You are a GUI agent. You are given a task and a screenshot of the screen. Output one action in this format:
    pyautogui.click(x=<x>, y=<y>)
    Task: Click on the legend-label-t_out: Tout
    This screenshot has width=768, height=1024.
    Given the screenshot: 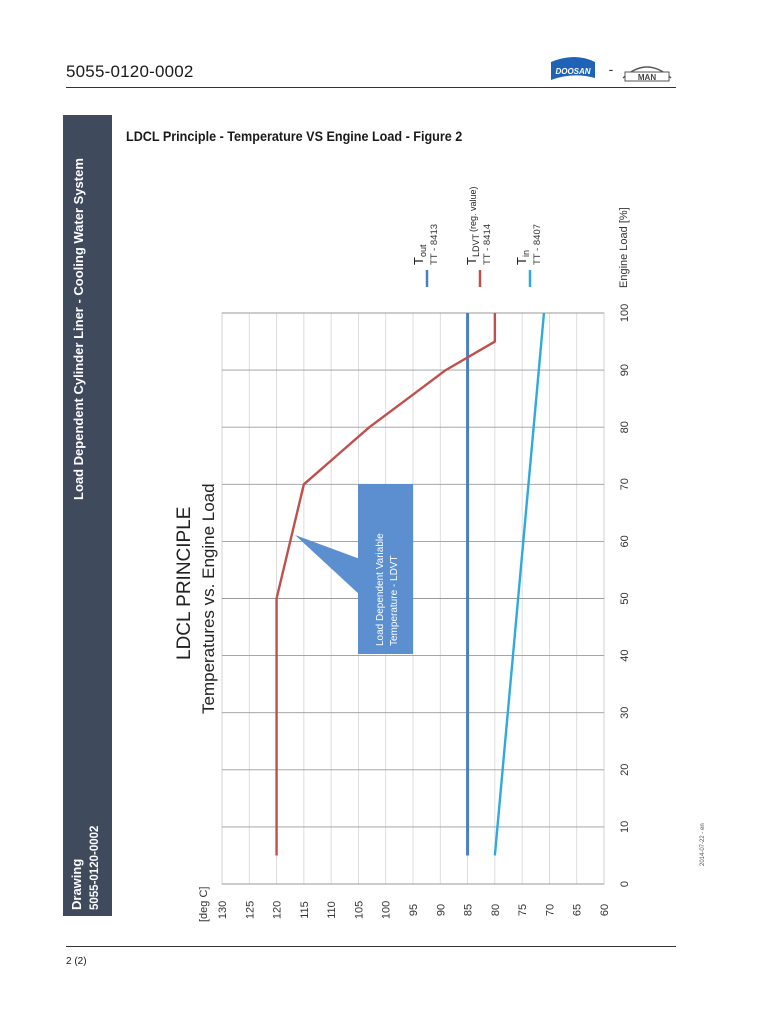 What is the action you would take?
    pyautogui.click(x=419, y=254)
    